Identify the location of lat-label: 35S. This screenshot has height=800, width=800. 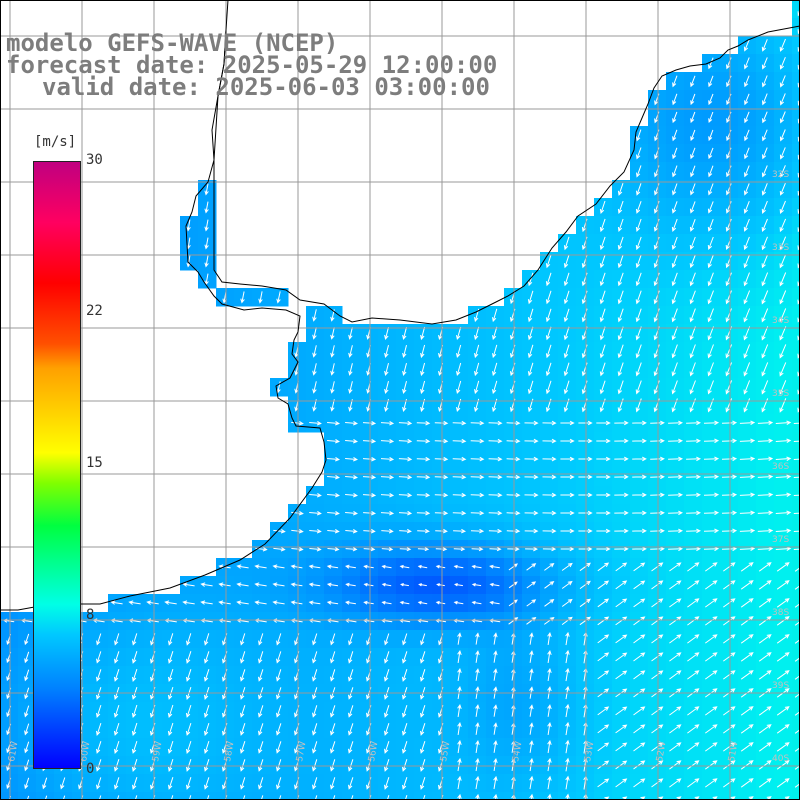
(780, 394).